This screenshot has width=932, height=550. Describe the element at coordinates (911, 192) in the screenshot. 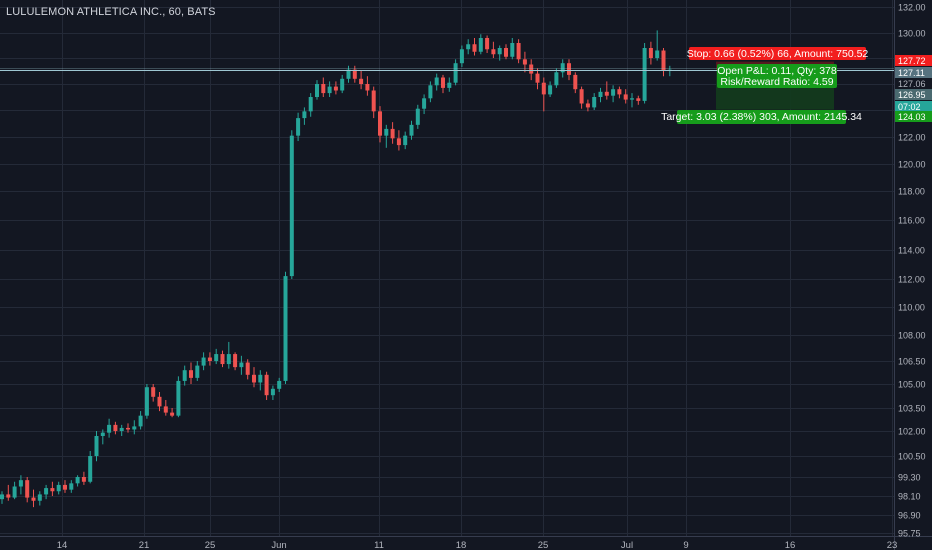

I see `price-tick-label: 118.00` at that location.